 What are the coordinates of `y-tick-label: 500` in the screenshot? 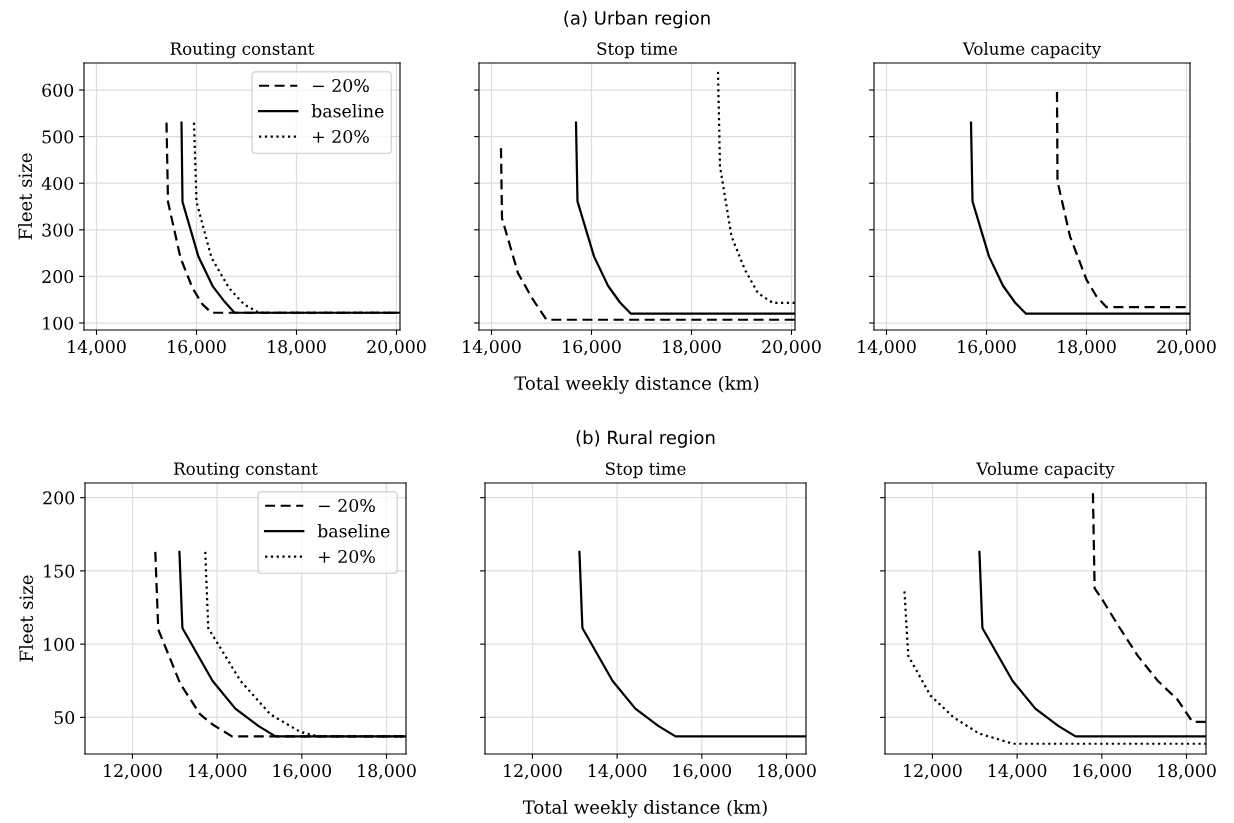 It's located at (58, 137).